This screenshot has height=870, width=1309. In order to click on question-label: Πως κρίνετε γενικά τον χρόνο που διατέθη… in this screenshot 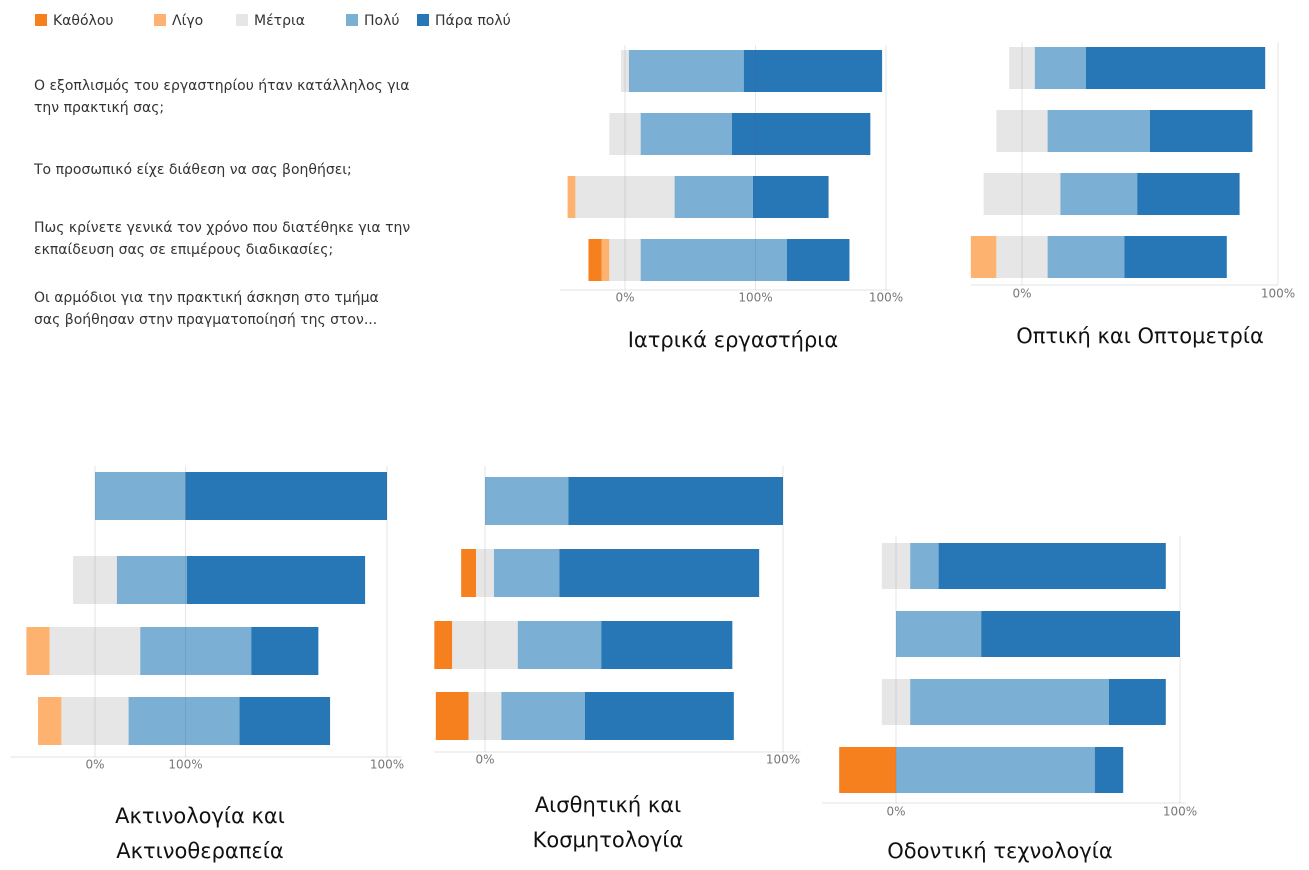, I will do `click(222, 228)`.